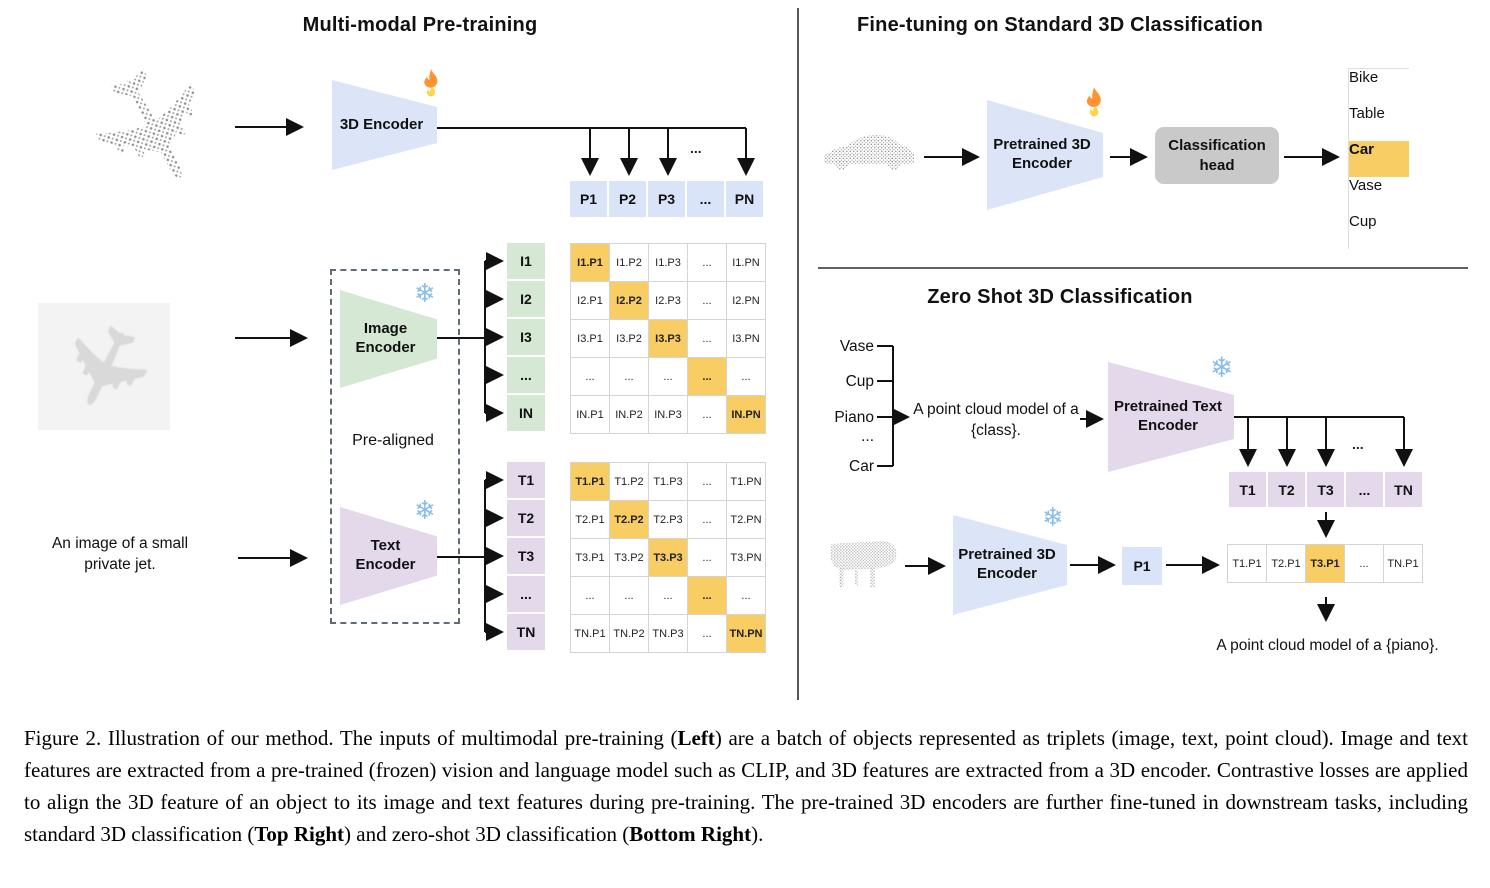 This screenshot has width=1490, height=888. What do you see at coordinates (666, 199) in the screenshot?
I see `p-cell: P3` at bounding box center [666, 199].